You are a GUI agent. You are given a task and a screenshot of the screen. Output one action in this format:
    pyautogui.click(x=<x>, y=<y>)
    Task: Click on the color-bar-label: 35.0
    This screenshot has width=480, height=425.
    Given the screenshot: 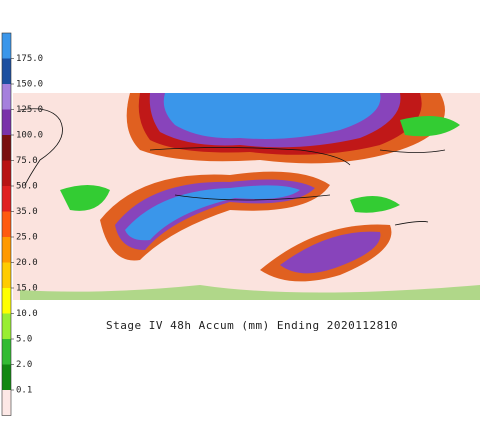 What is the action you would take?
    pyautogui.click(x=27, y=212)
    